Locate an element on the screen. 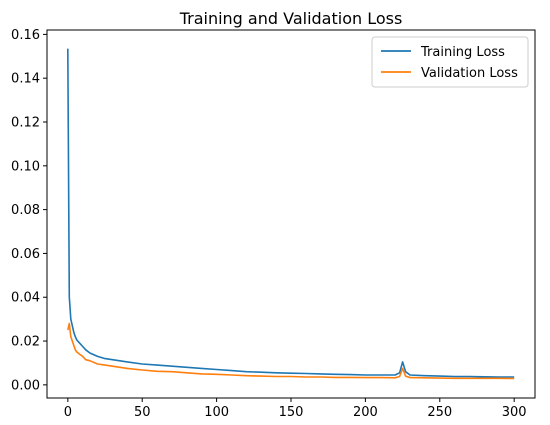  legend-label-validation: Validation Loss is located at coordinates (469, 73).